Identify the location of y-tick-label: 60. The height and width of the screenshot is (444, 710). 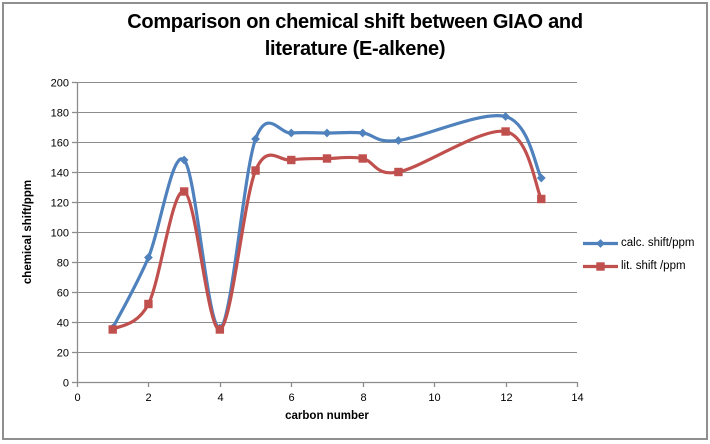
(63, 294).